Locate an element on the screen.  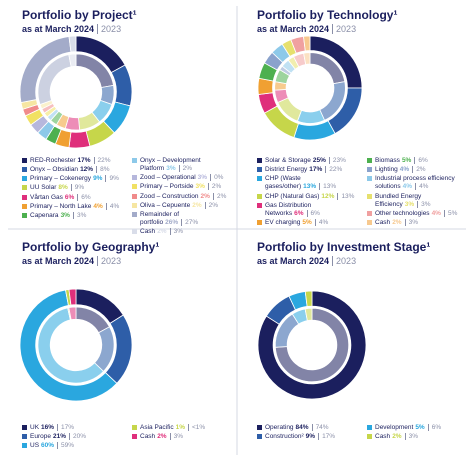
legend-item: Bundled Energy Efficiency 3% 3% is located at coordinates (419, 201).